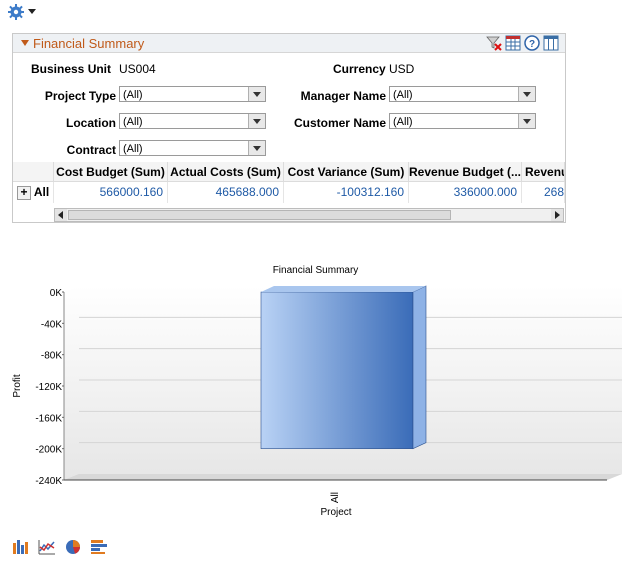  What do you see at coordinates (226, 192) in the screenshot?
I see `grid-cell: 465688.000` at bounding box center [226, 192].